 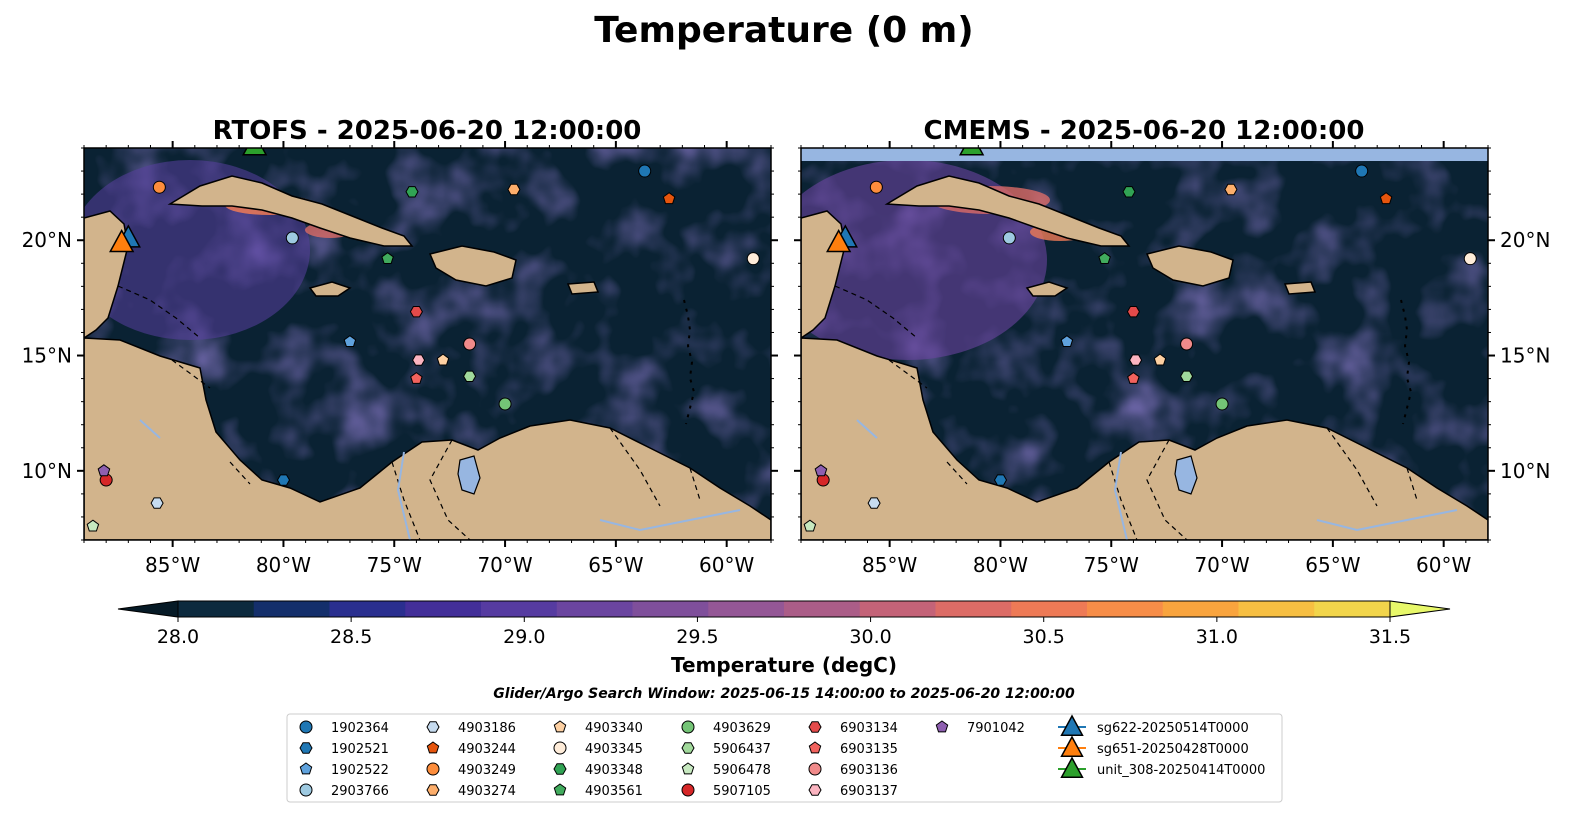 What do you see at coordinates (487, 728) in the screenshot?
I see `legend-label-4903186: 4903186` at bounding box center [487, 728].